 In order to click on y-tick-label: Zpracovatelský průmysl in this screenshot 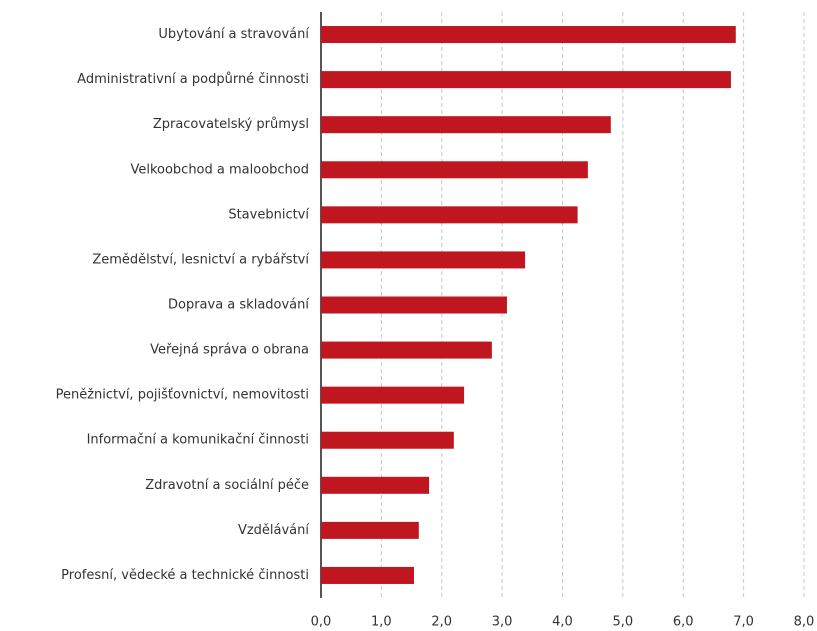, I will do `click(231, 124)`.